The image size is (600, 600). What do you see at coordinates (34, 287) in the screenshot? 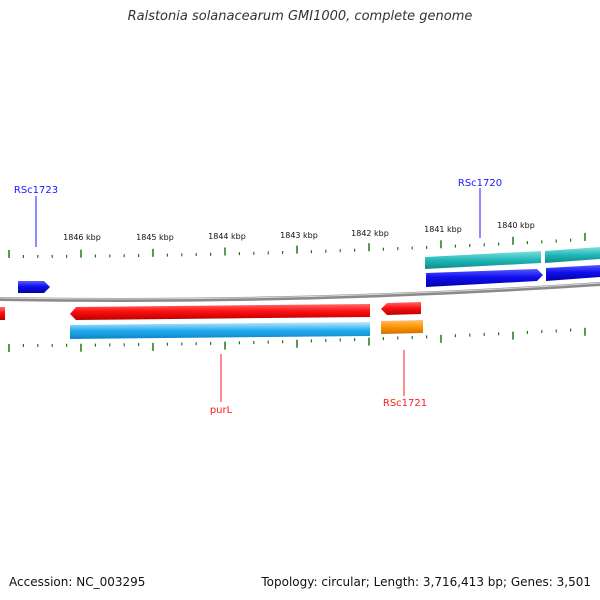
I see `cds-feature-rsc1723` at bounding box center [34, 287].